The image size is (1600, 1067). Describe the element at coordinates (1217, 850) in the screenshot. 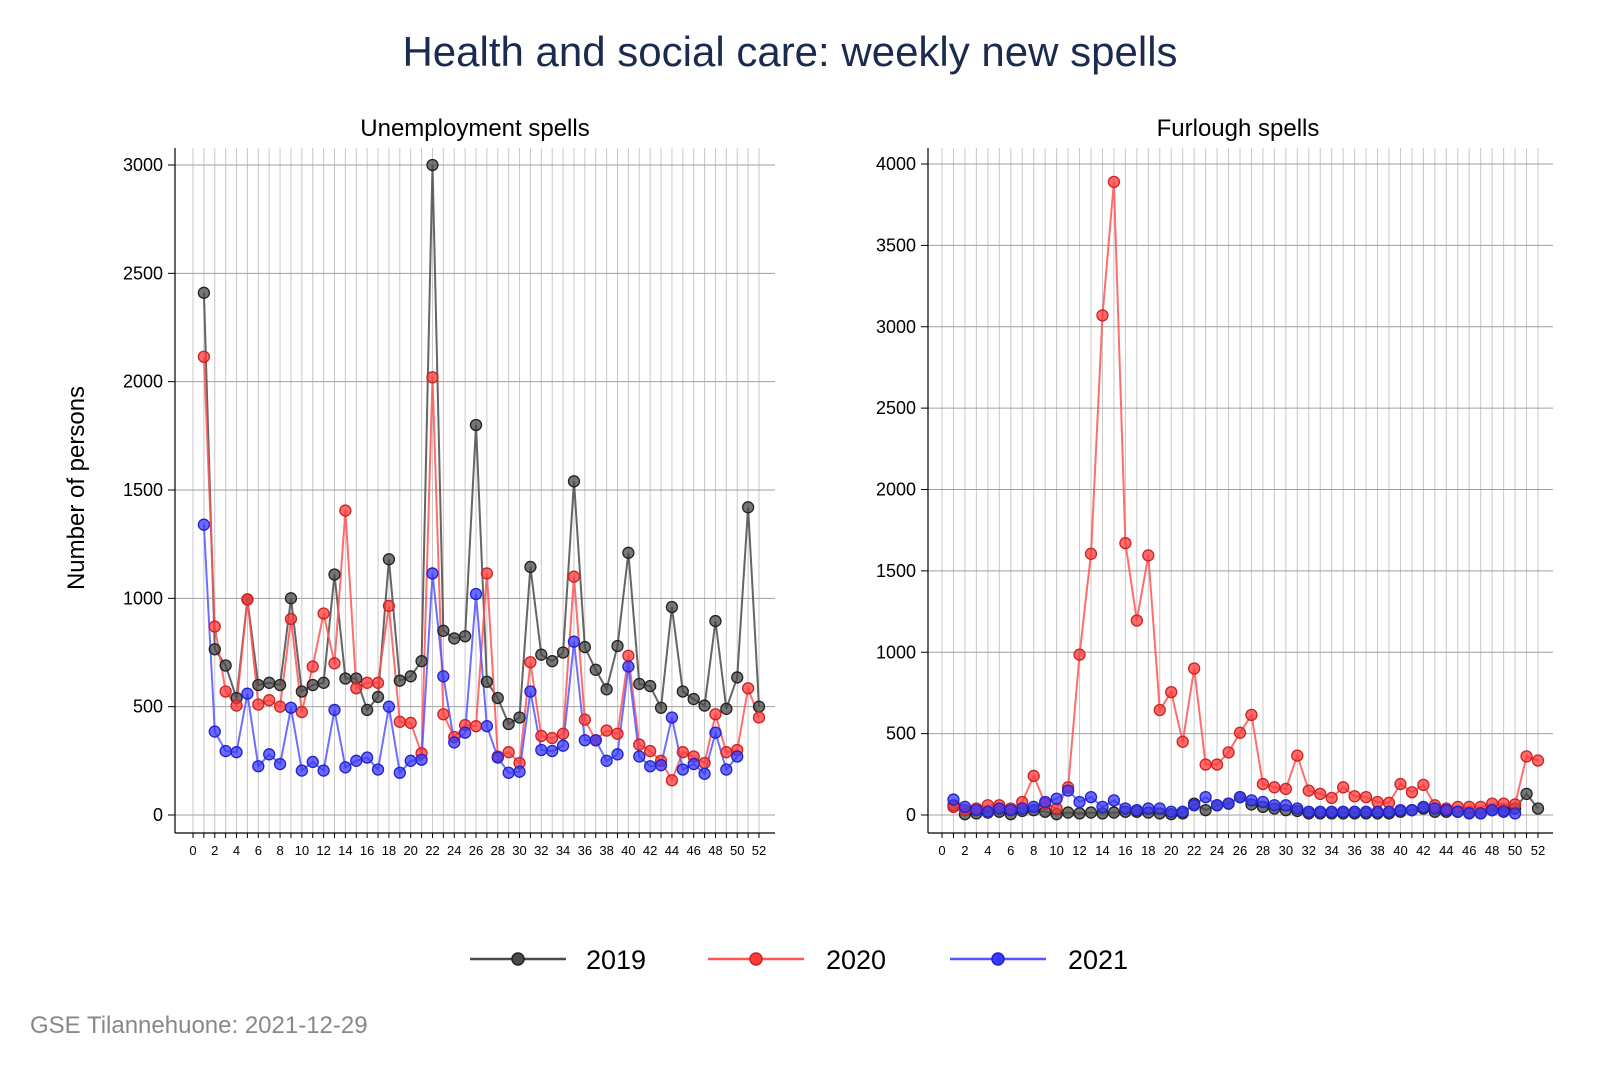

I see `furlough-x-tick-label: 24` at that location.